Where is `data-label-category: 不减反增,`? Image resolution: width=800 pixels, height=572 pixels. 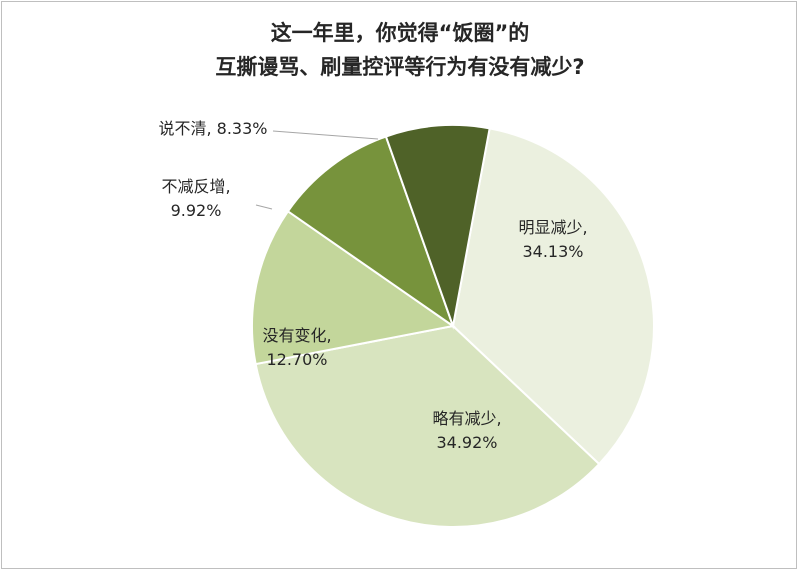 data-label-category: 不减反增, is located at coordinates (195, 186).